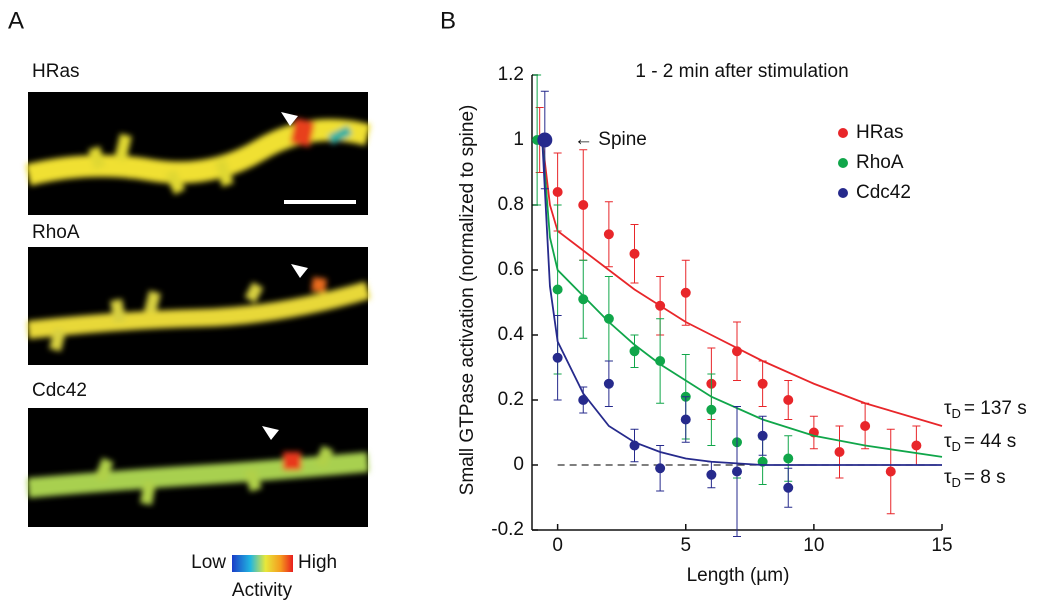  I want to click on spine-marker, so click(545, 140).